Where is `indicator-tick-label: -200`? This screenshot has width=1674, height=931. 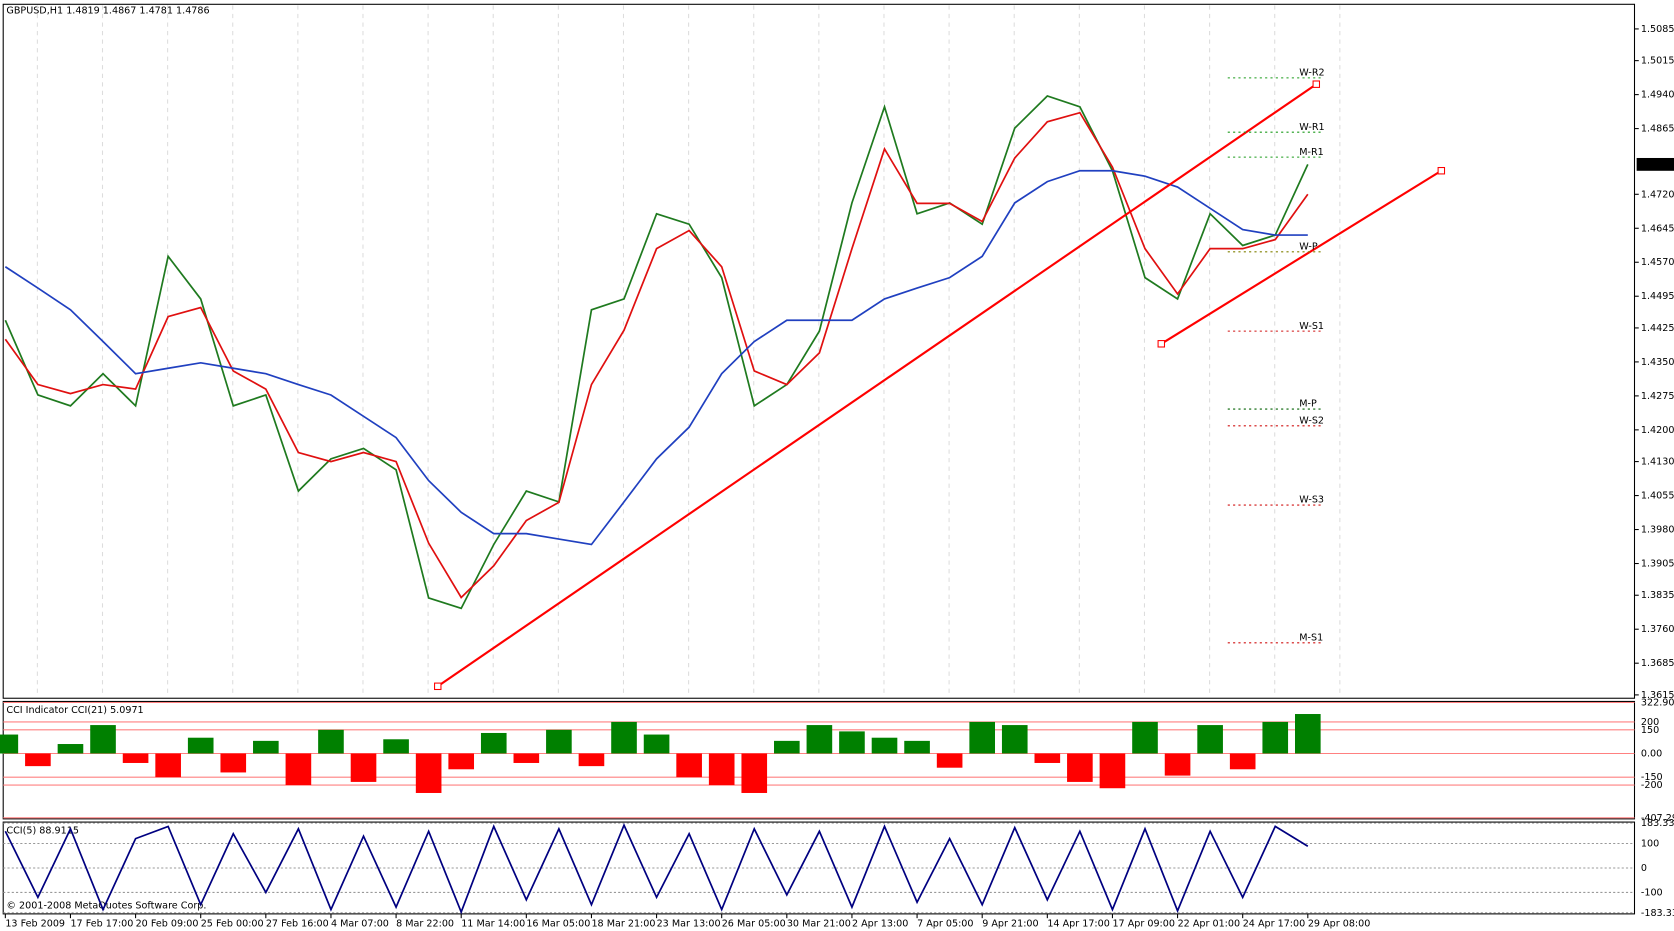
indicator-tick-label: -200 is located at coordinates (1652, 785).